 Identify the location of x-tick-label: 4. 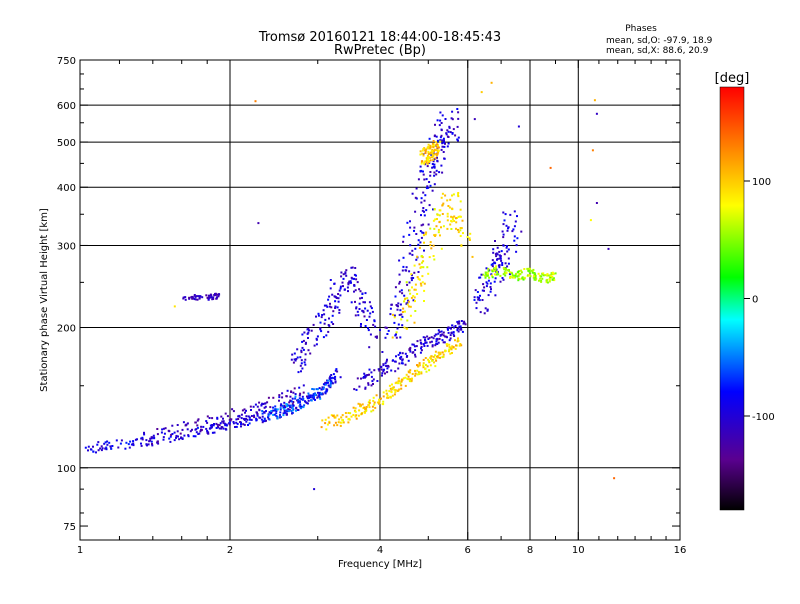
(380, 550).